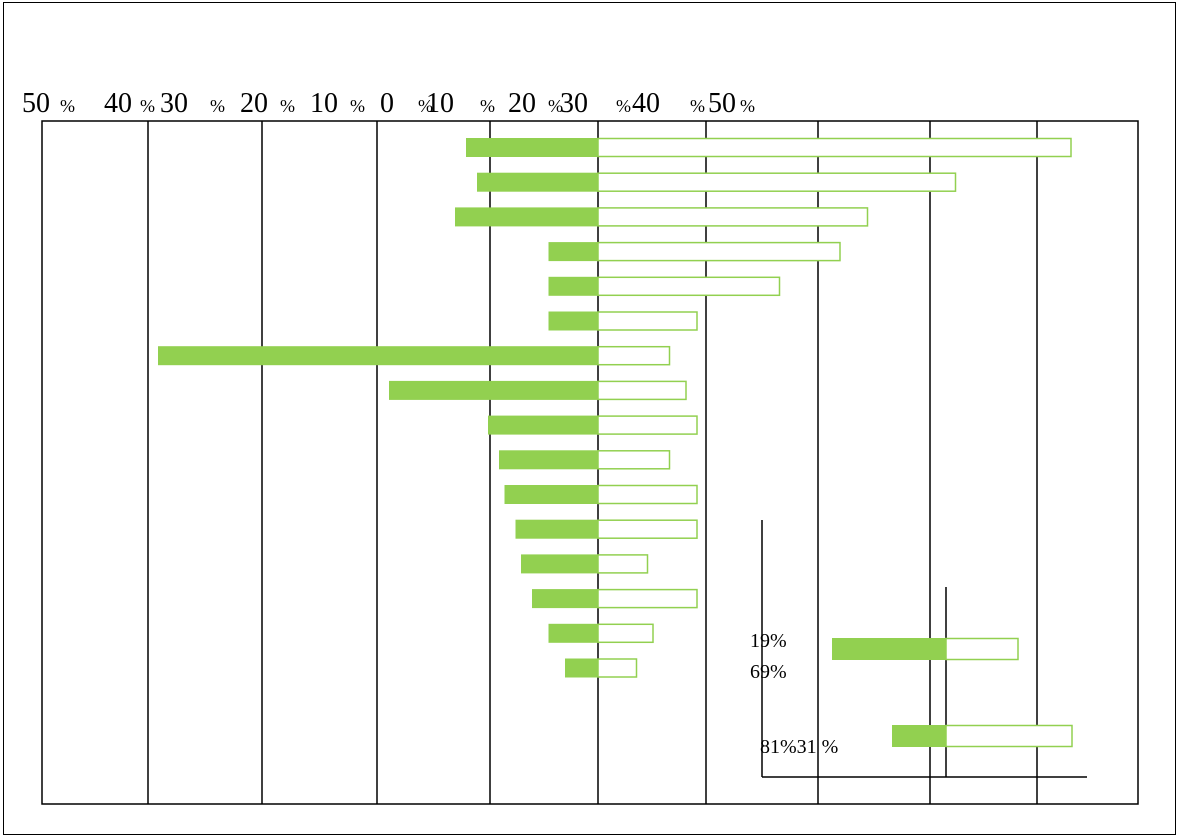 The width and height of the screenshot is (1180, 840). Describe the element at coordinates (287, 106) in the screenshot. I see `x-tick-unit-3: %` at that location.